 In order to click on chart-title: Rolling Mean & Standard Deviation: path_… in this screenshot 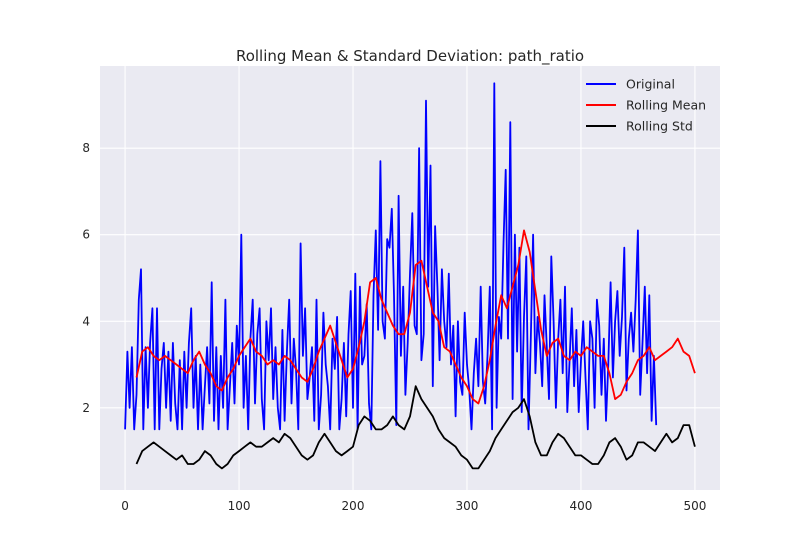, I will do `click(410, 56)`.